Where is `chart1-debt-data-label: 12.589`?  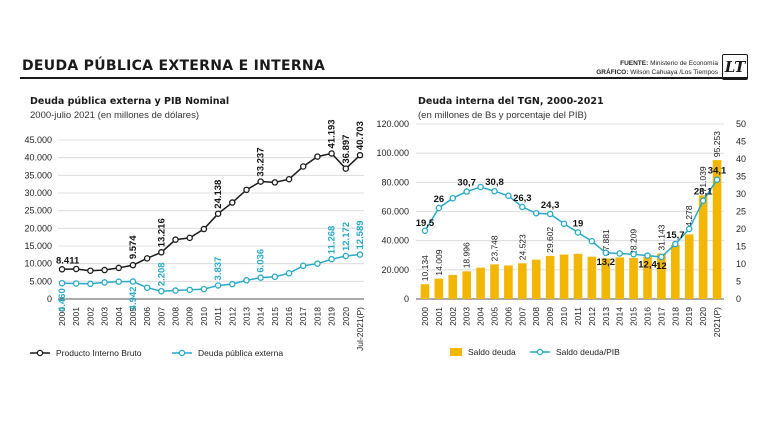 chart1-debt-data-label: 12.589 is located at coordinates (360, 234).